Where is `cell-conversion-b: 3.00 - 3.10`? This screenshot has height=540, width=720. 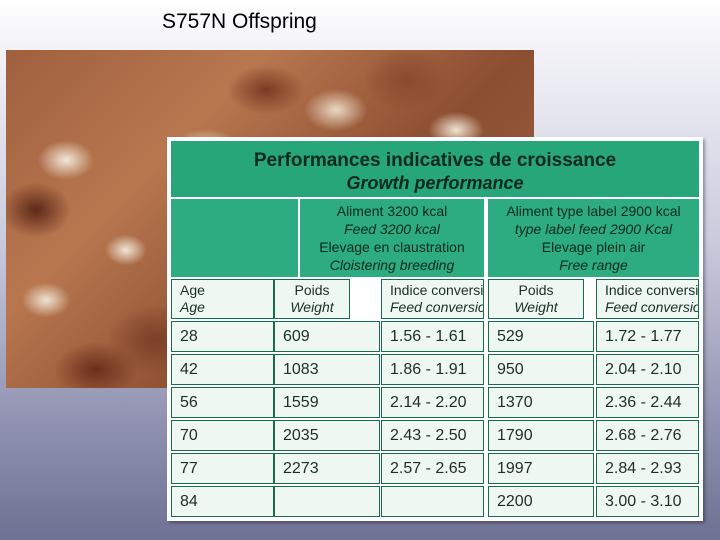
cell-conversion-b: 3.00 - 3.10 is located at coordinates (647, 501).